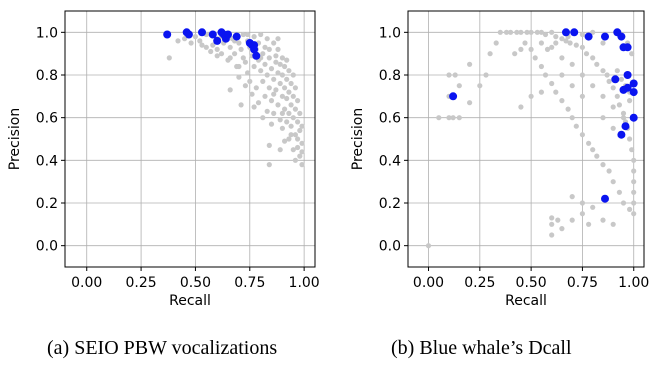  Describe the element at coordinates (190, 301) in the screenshot. I see `x-axis-label: Recall` at that location.